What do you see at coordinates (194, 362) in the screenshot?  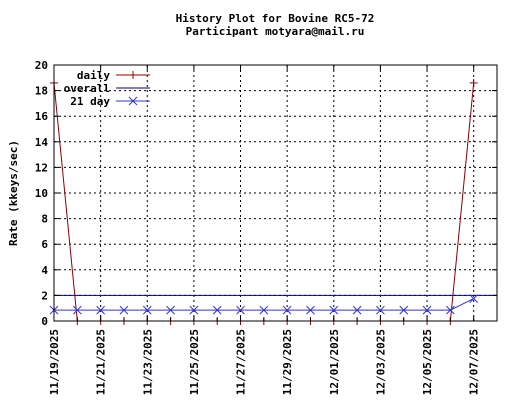 I see `x-tick-label: 11/25/2025` at bounding box center [194, 362].